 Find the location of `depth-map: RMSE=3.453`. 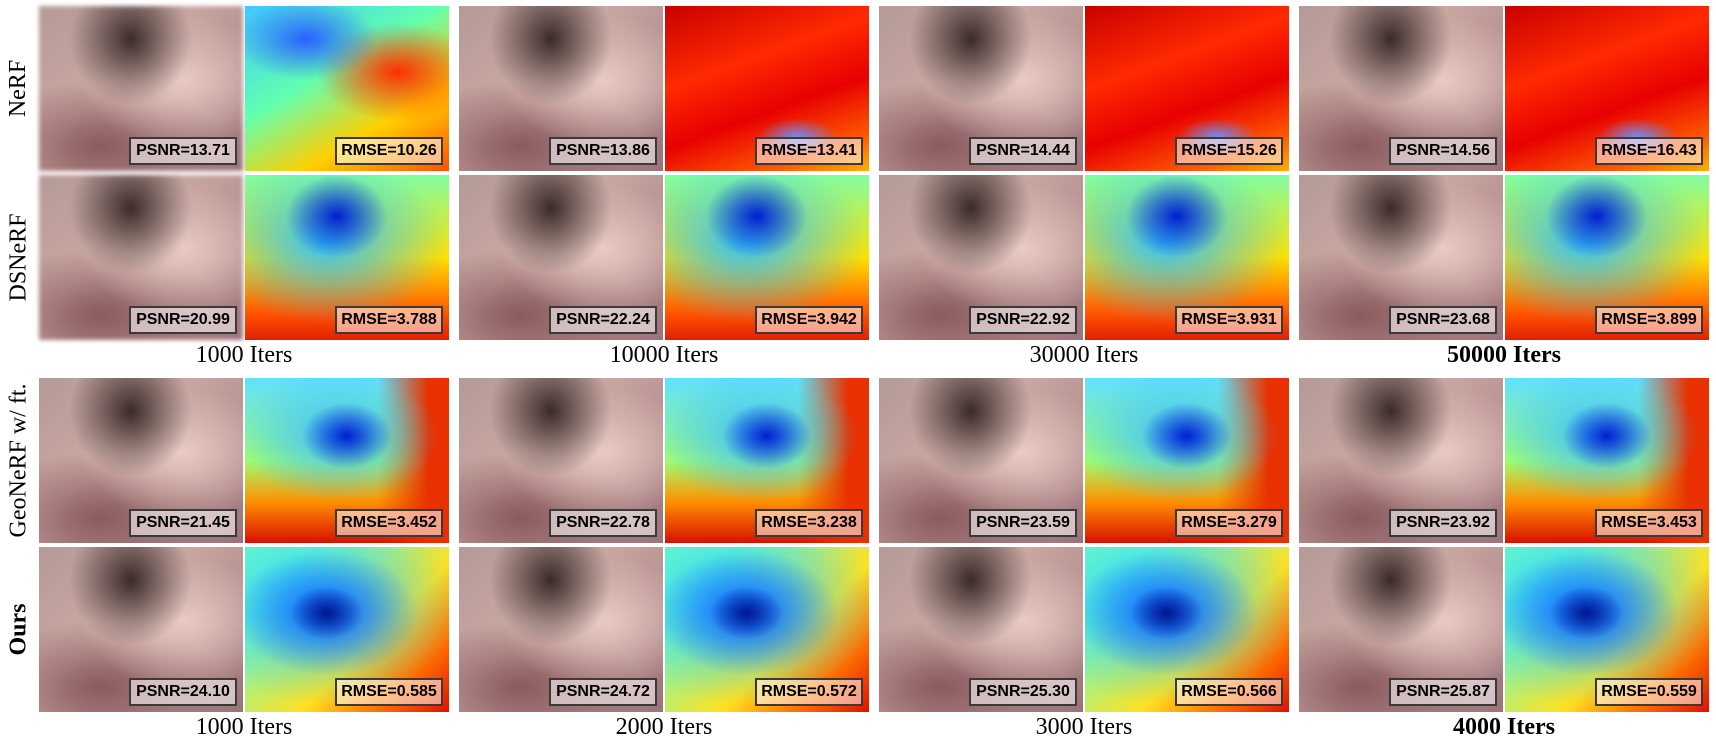

depth-map: RMSE=3.453 is located at coordinates (1607, 460).